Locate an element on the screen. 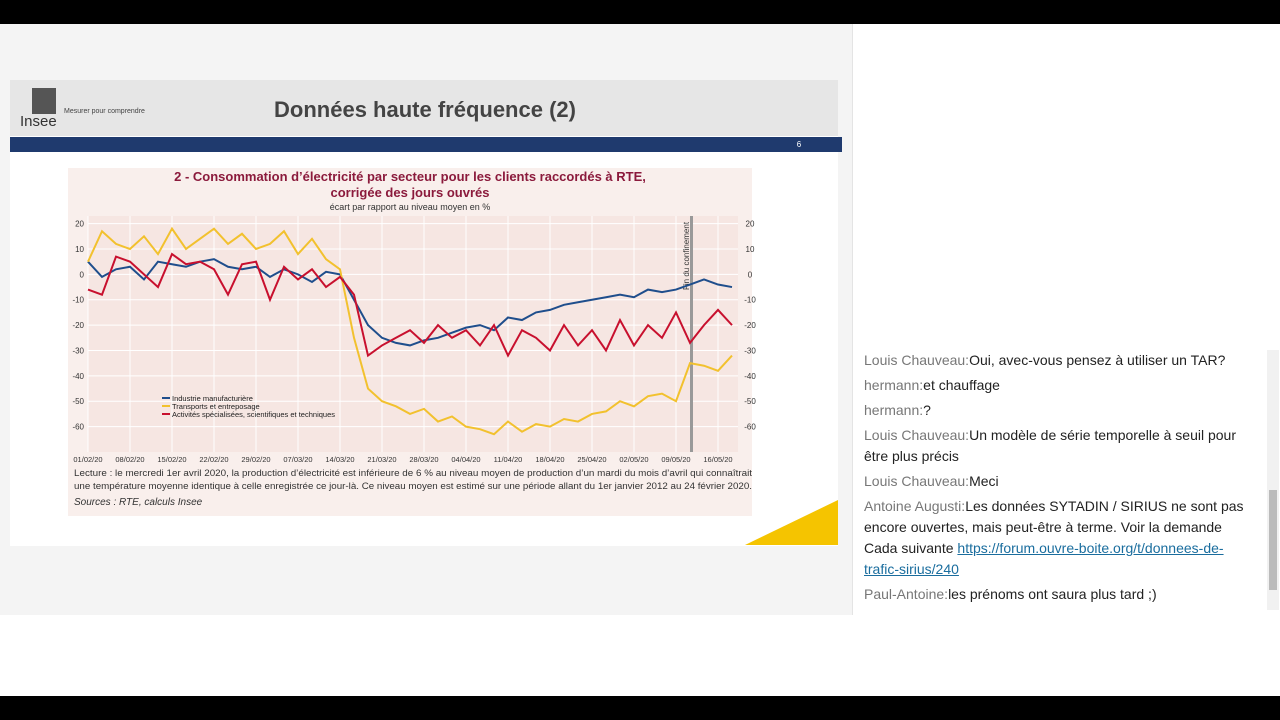  chat-text: ? is located at coordinates (927, 410).